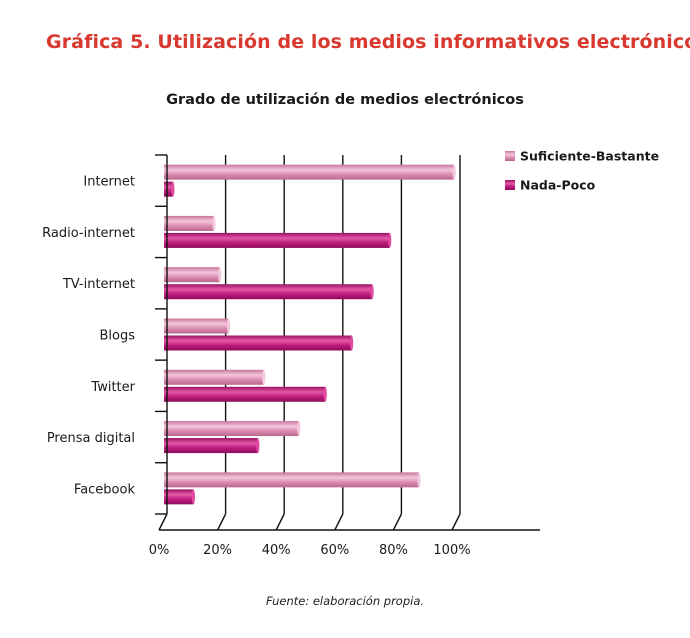  I want to click on category-label: TV-internet, so click(98, 284).